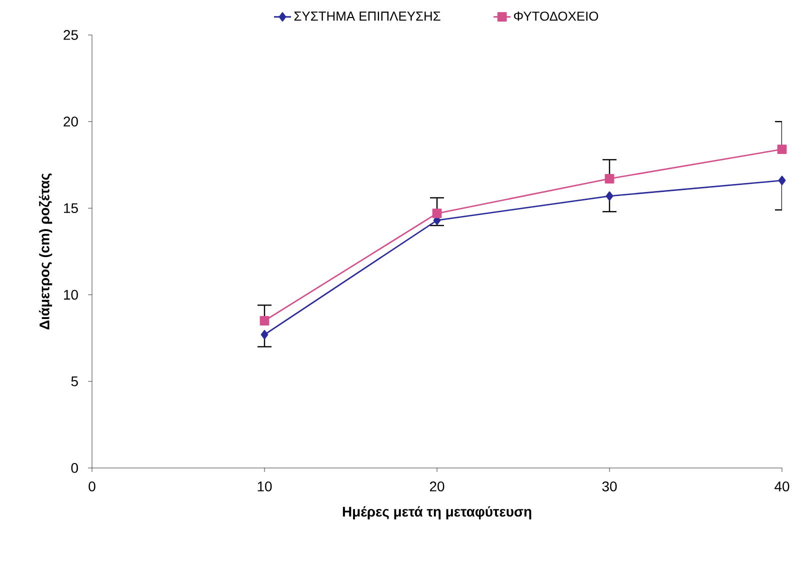 The image size is (797, 561). Describe the element at coordinates (74, 381) in the screenshot. I see `y-tick-label: 5` at that location.